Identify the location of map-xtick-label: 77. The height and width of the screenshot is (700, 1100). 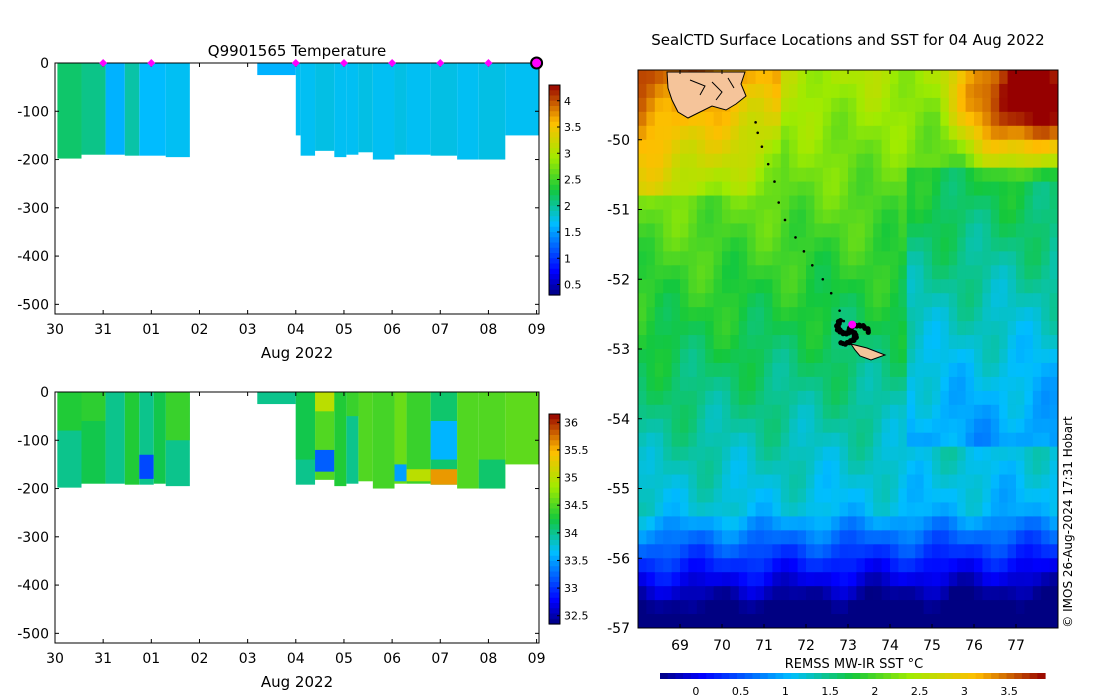
(1016, 646).